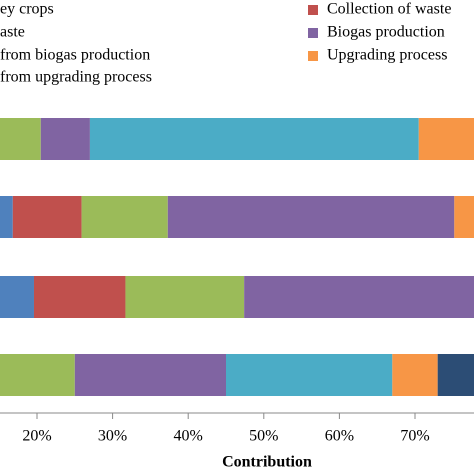  I want to click on x-tick-label: 60%, so click(339, 436).